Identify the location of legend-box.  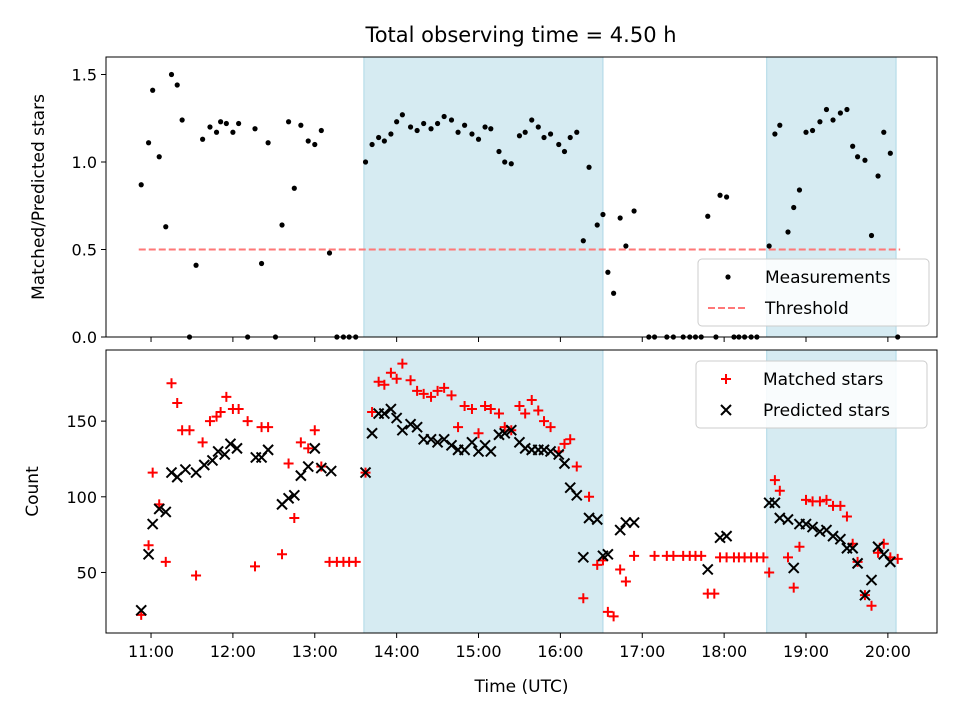
(811, 394).